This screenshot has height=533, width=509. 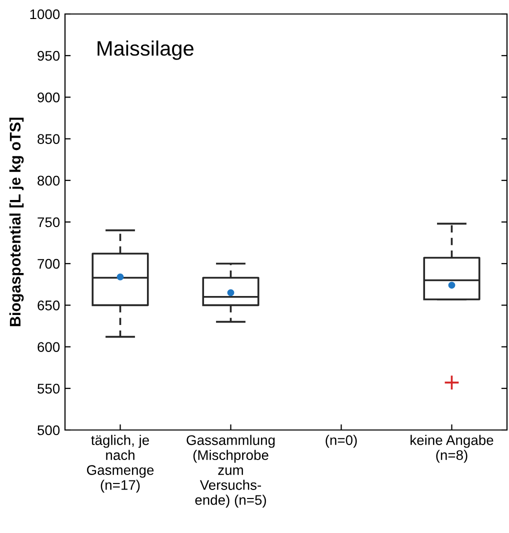 What do you see at coordinates (49, 389) in the screenshot?
I see `y-tick-label: 550` at bounding box center [49, 389].